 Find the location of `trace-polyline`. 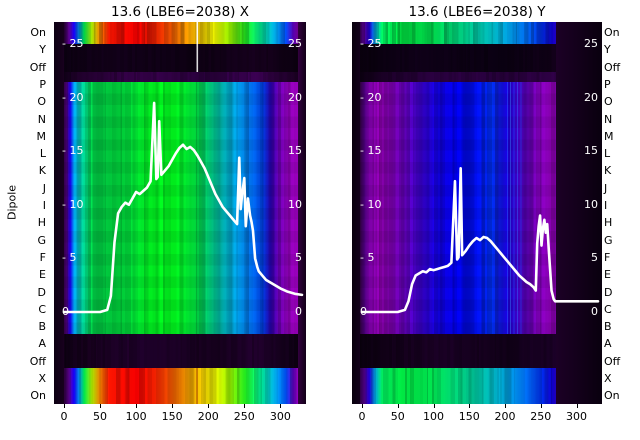

trace-polyline is located at coordinates (480, 240).